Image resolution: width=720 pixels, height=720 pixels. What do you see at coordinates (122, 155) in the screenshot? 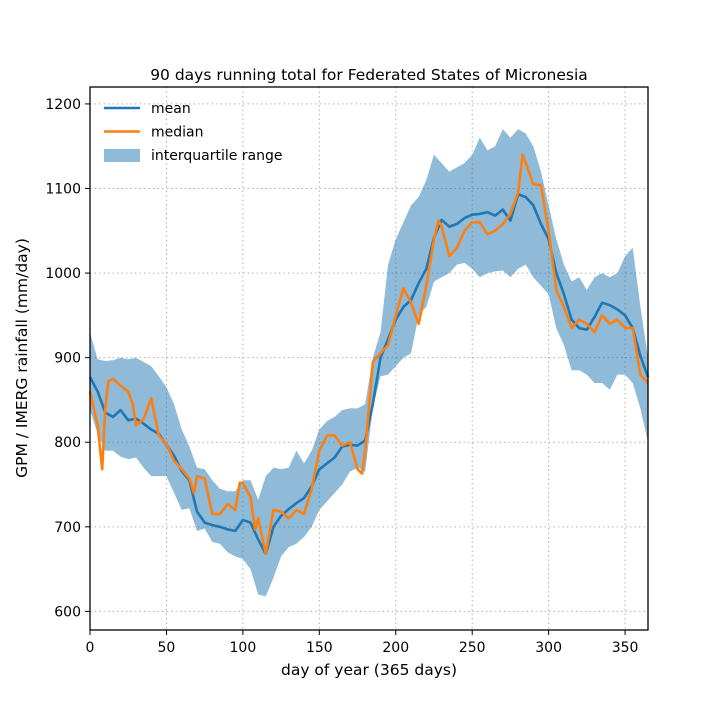
I see `legend-swatch-band` at bounding box center [122, 155].